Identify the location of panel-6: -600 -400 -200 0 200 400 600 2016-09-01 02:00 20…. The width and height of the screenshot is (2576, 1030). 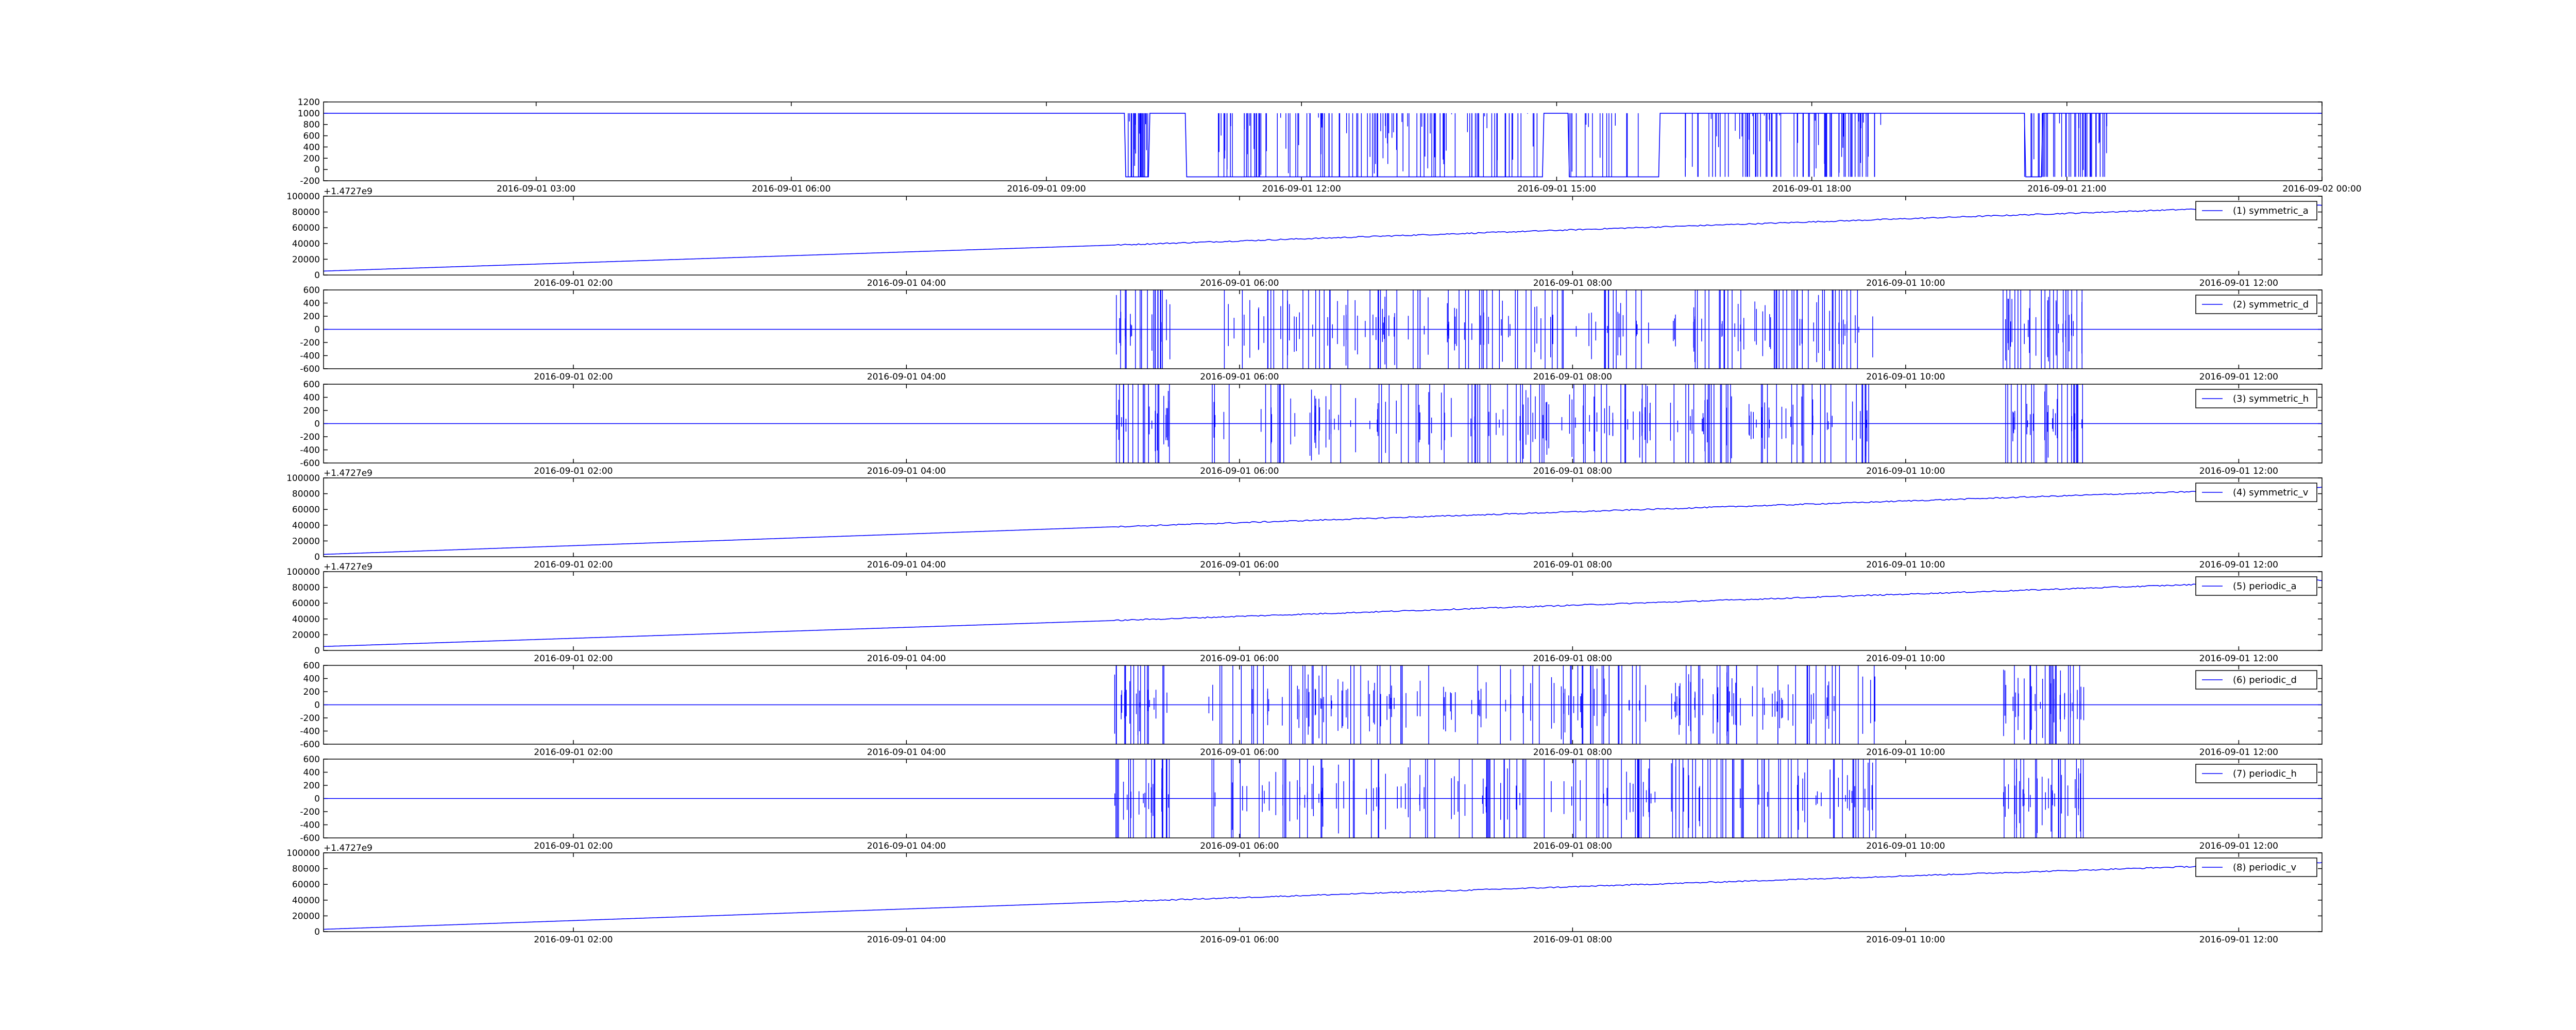
(1311, 709).